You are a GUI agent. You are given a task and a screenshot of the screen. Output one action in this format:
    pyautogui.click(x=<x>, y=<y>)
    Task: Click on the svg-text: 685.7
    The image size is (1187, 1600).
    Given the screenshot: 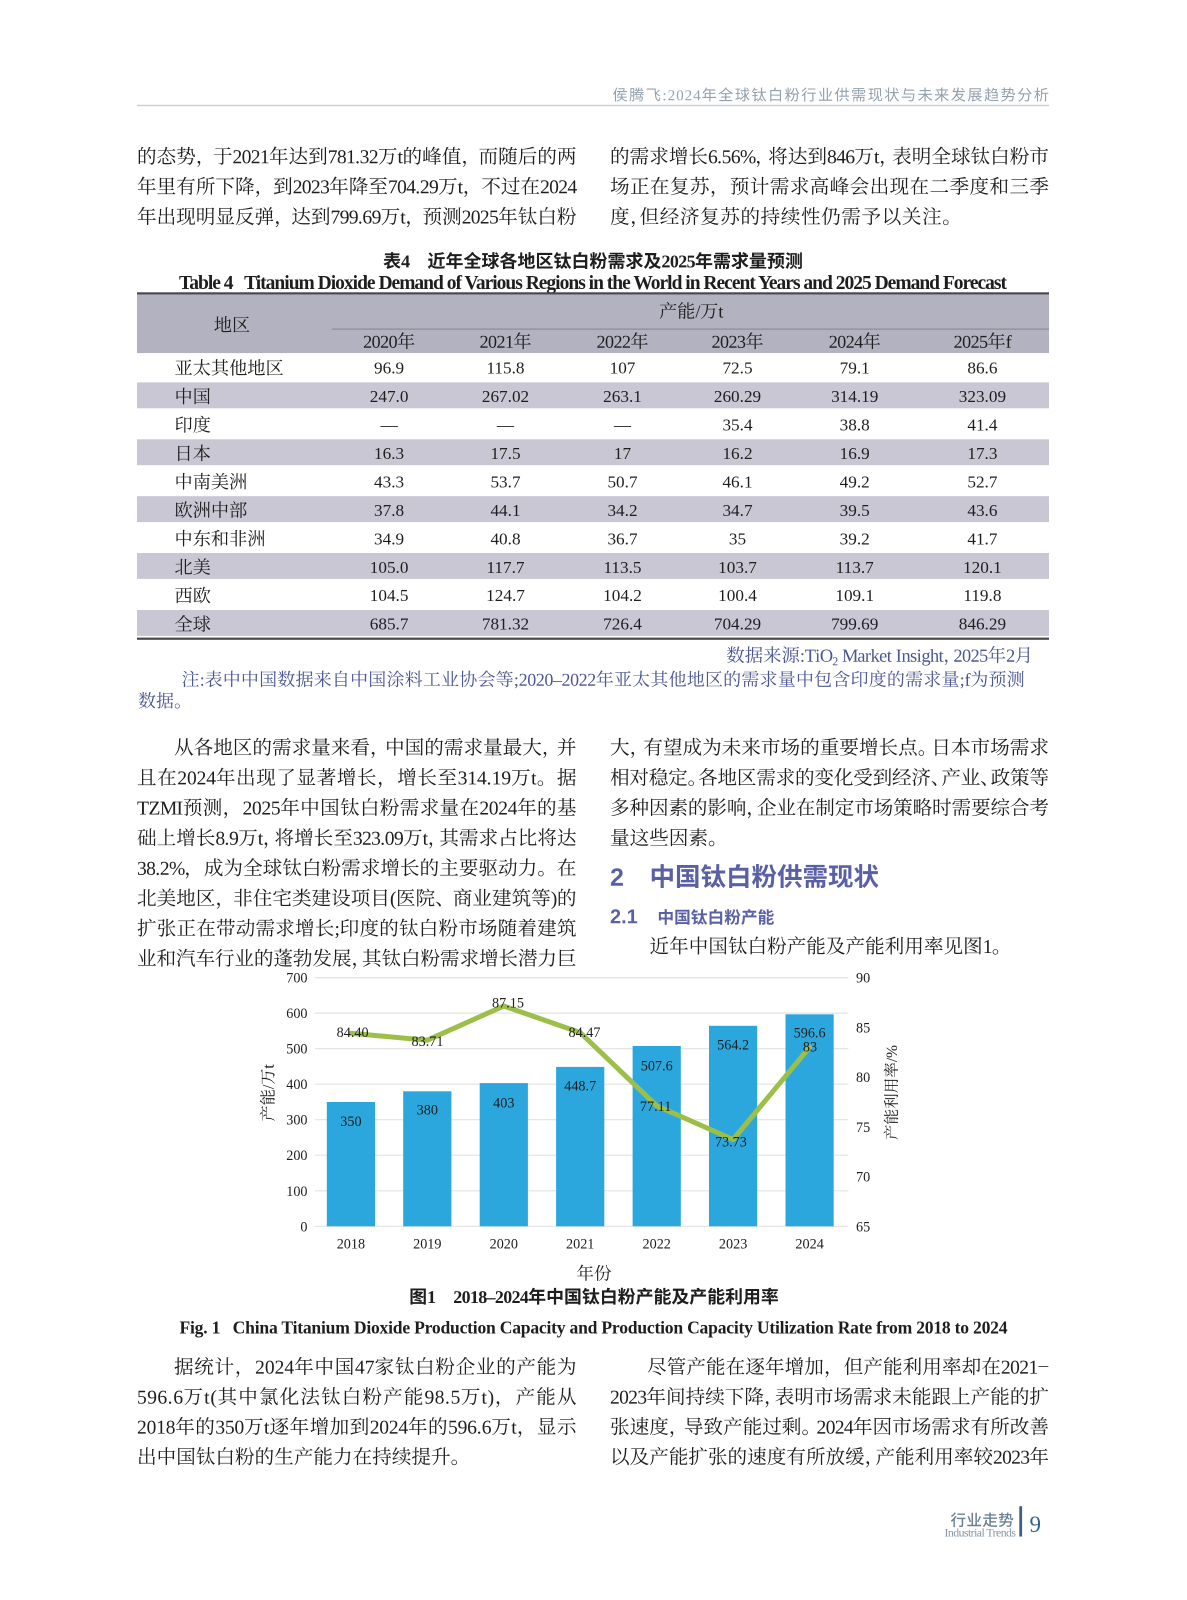 What is the action you would take?
    pyautogui.click(x=389, y=624)
    